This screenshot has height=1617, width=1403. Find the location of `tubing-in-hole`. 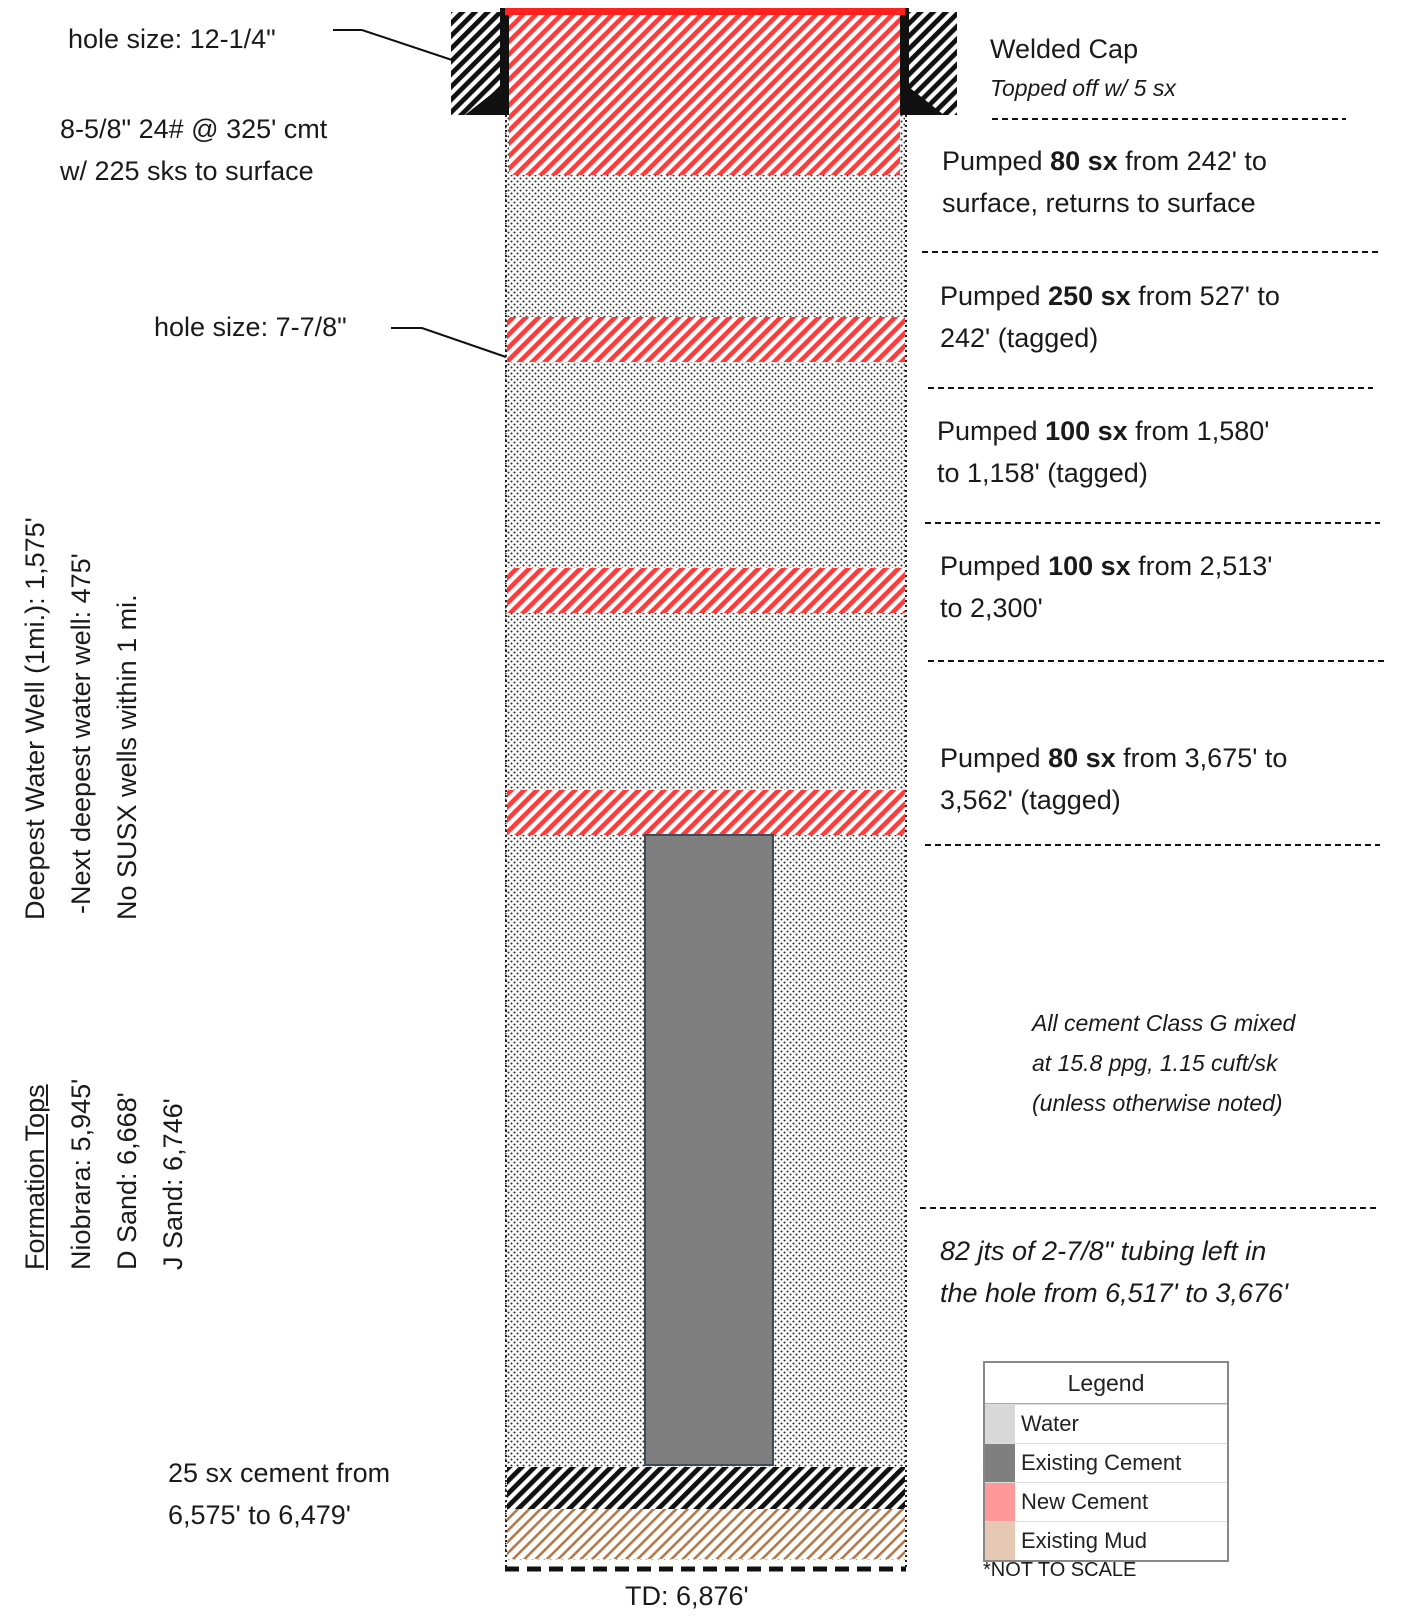

tubing-in-hole is located at coordinates (709, 1150).